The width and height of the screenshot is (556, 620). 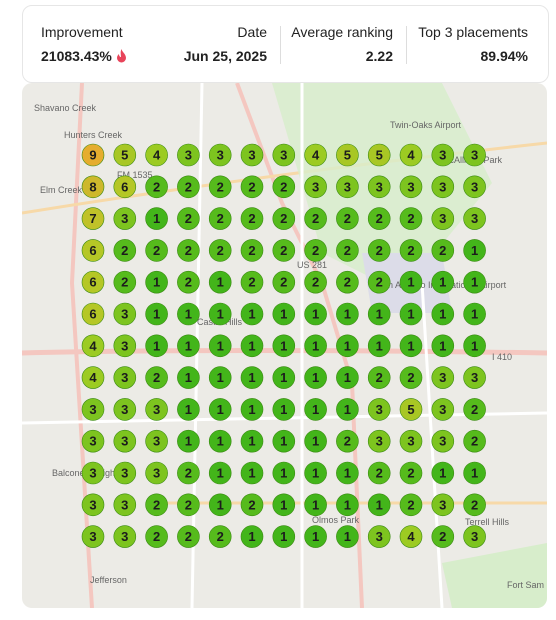 What do you see at coordinates (84, 44) in the screenshot?
I see `stat: Improvement 21083.43%` at bounding box center [84, 44].